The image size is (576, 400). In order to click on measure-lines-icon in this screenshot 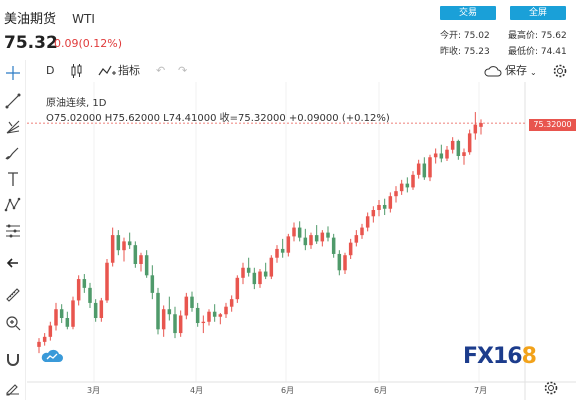, I will do `click(13, 231)`.